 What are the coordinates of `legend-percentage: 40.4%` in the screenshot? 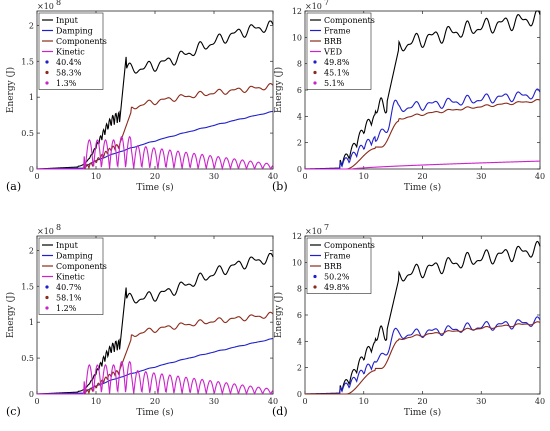 It's located at (69, 62).